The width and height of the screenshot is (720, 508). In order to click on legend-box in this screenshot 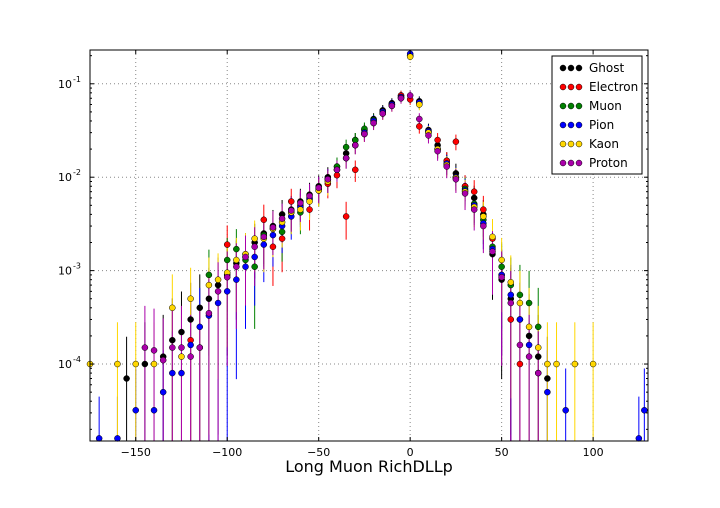, I will do `click(597, 115)`.